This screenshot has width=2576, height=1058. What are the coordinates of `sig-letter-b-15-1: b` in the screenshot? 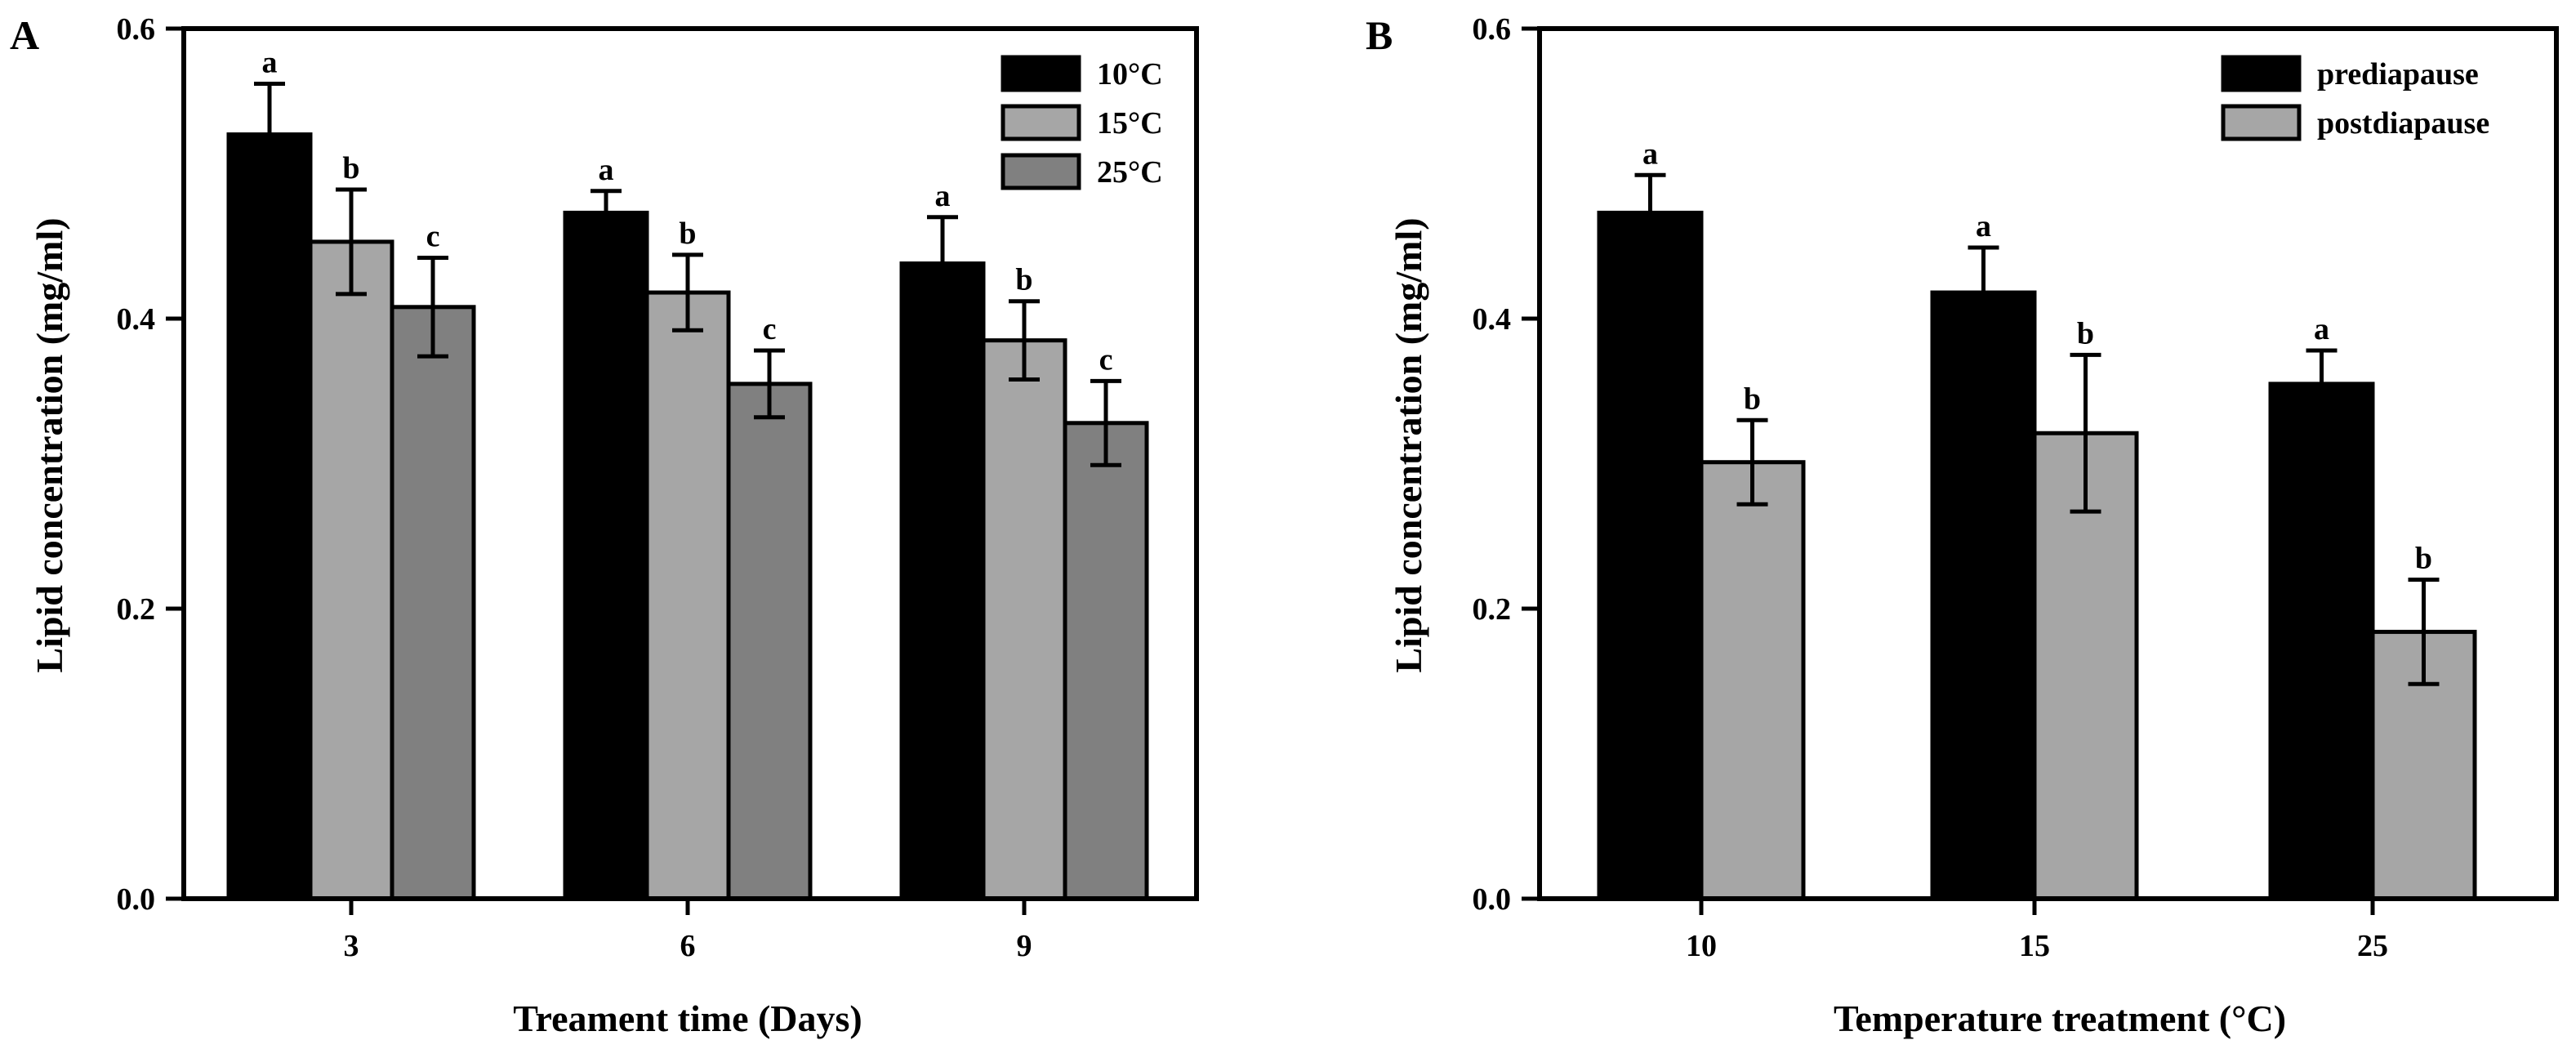 It's located at (2085, 333).